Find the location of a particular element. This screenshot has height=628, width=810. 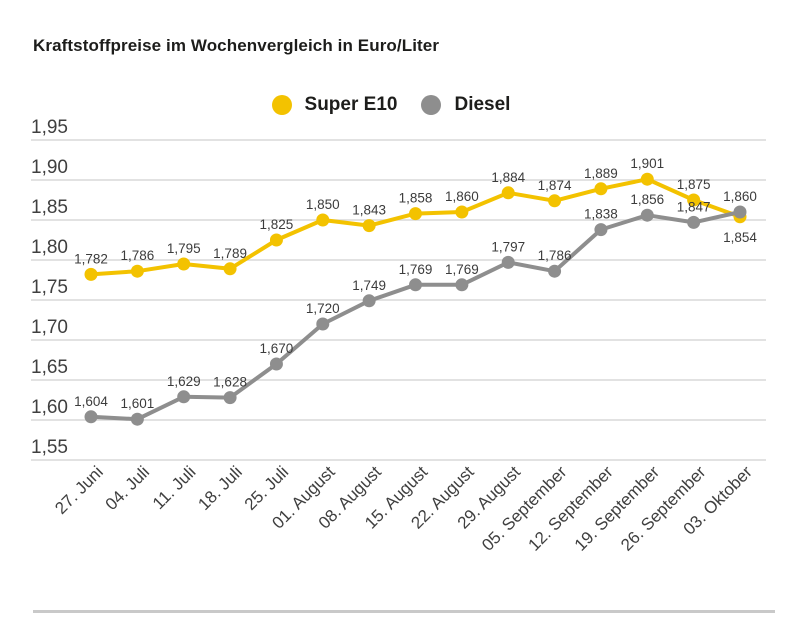

data-point-label-diesel: 1,847 is located at coordinates (694, 206).